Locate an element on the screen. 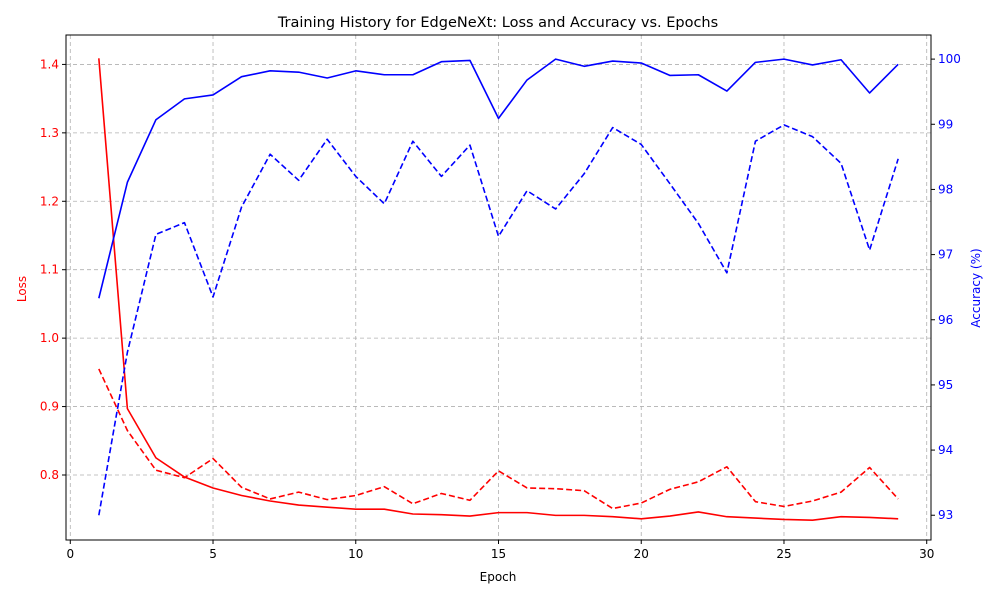 The image size is (1000, 600). x-tick-label: 30 is located at coordinates (926, 554).